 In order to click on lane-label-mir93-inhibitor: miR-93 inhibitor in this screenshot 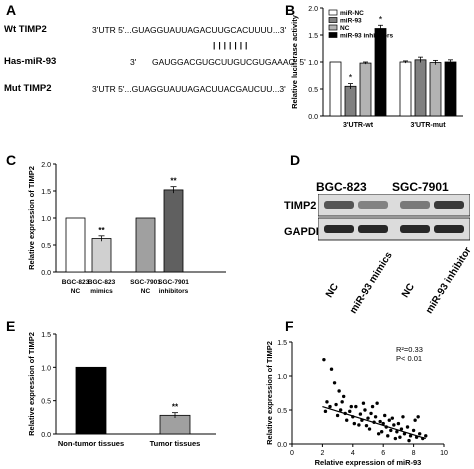, I will do `click(449, 280)`.